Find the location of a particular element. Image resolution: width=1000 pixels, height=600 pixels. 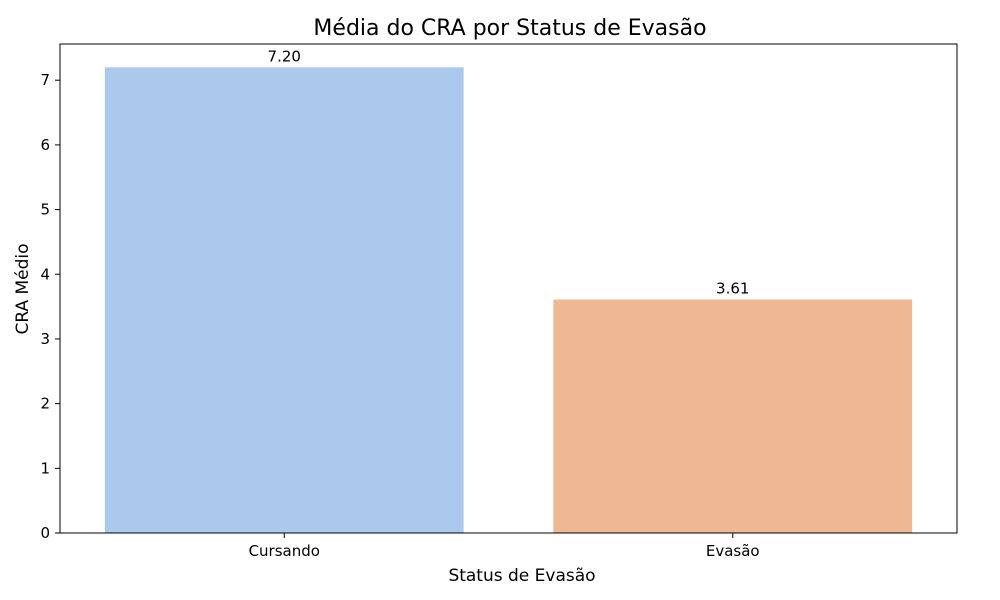

y-tick-label: 0 is located at coordinates (45, 533).